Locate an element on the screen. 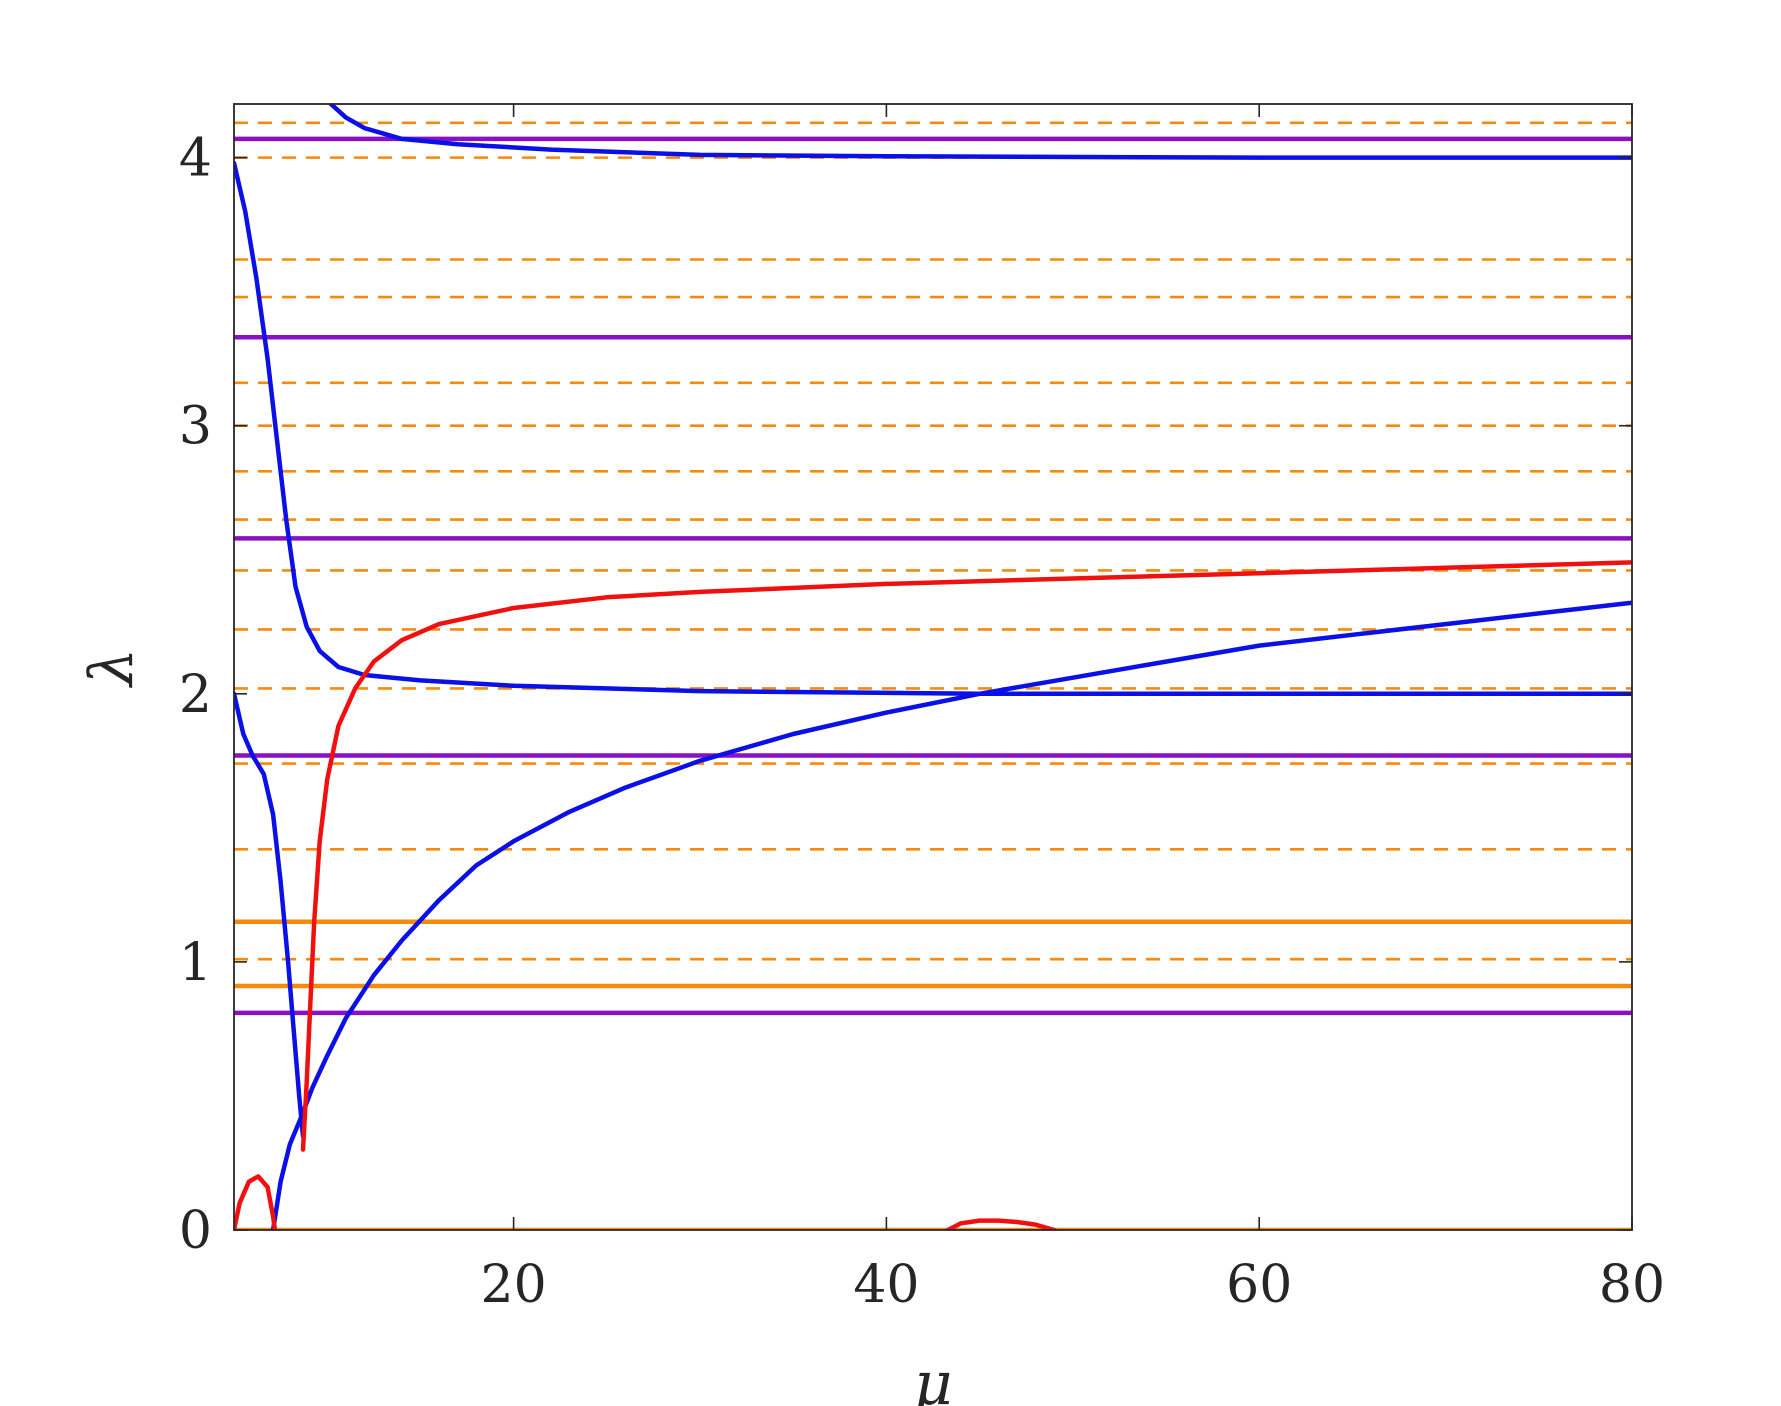 This screenshot has height=1406, width=1781. x-tick-label-2: 60 is located at coordinates (1259, 1285).